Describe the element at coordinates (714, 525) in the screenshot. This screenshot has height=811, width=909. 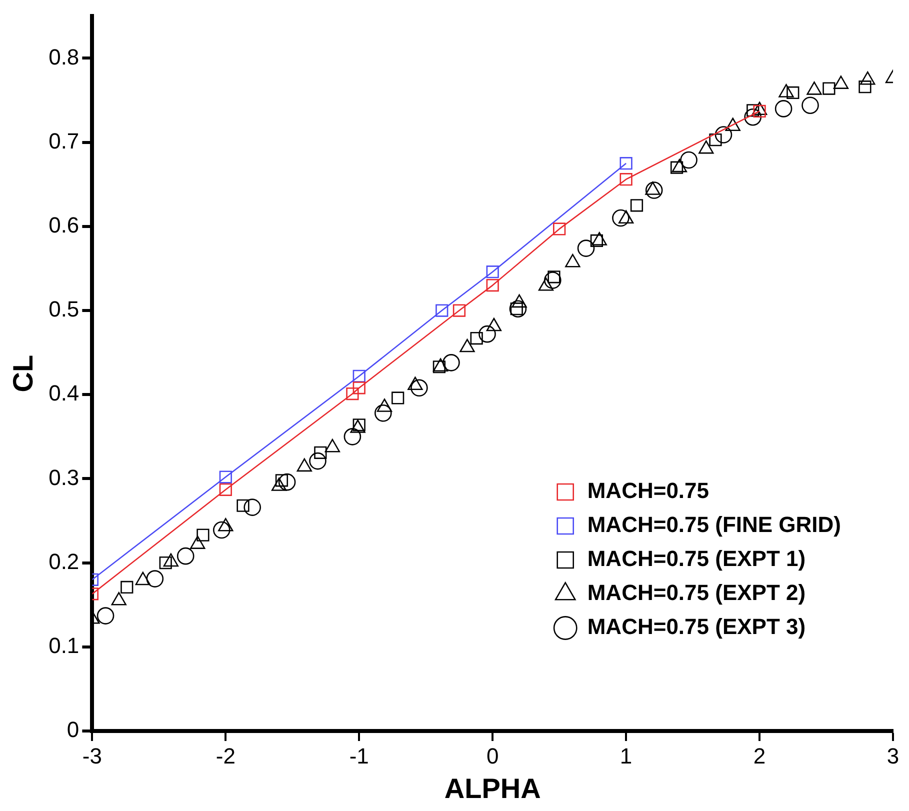
I see `legend-label: MACH=0.75 (FINE GRID)` at that location.